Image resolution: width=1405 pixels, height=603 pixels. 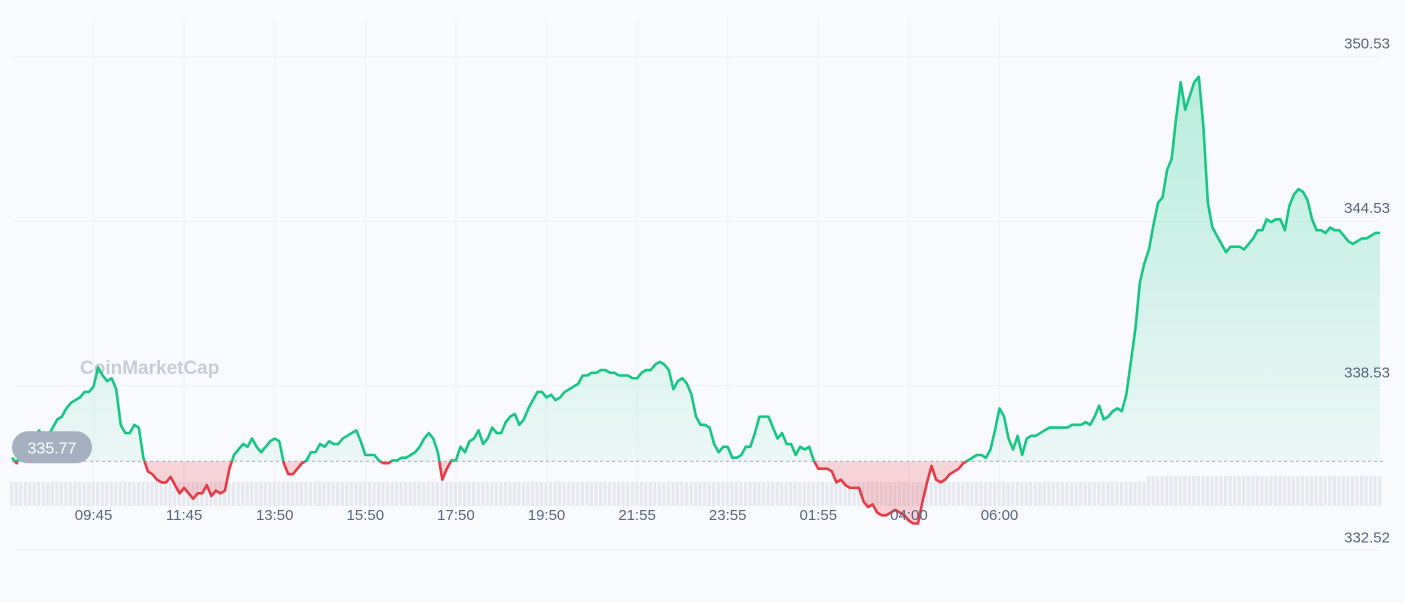 I want to click on y-tick-label: 350.53, so click(x=1367, y=44).